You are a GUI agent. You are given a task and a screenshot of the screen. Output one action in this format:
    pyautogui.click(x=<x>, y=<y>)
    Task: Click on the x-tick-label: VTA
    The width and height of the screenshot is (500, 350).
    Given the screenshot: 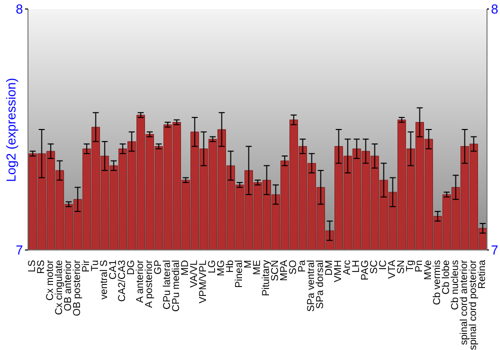 What is the action you would take?
    pyautogui.click(x=392, y=269)
    